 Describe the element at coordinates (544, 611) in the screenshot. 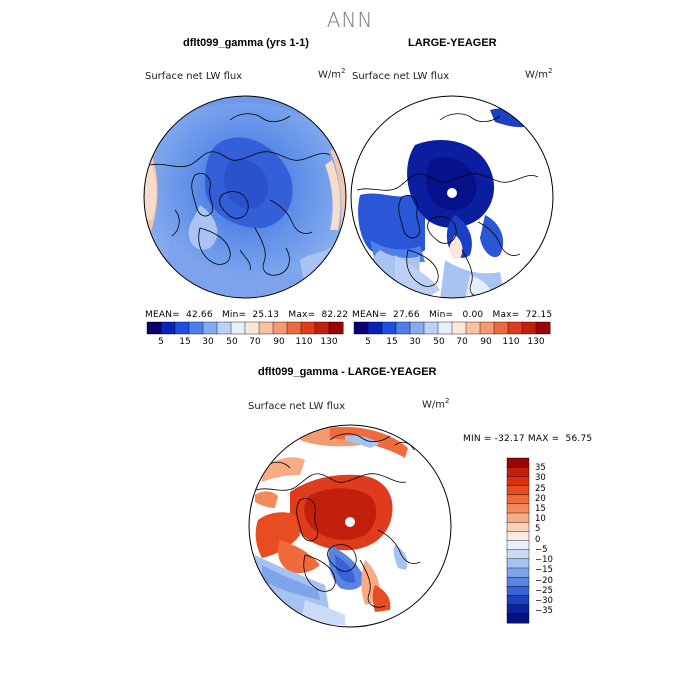

I see `panel3-cb-tick: −35` at that location.